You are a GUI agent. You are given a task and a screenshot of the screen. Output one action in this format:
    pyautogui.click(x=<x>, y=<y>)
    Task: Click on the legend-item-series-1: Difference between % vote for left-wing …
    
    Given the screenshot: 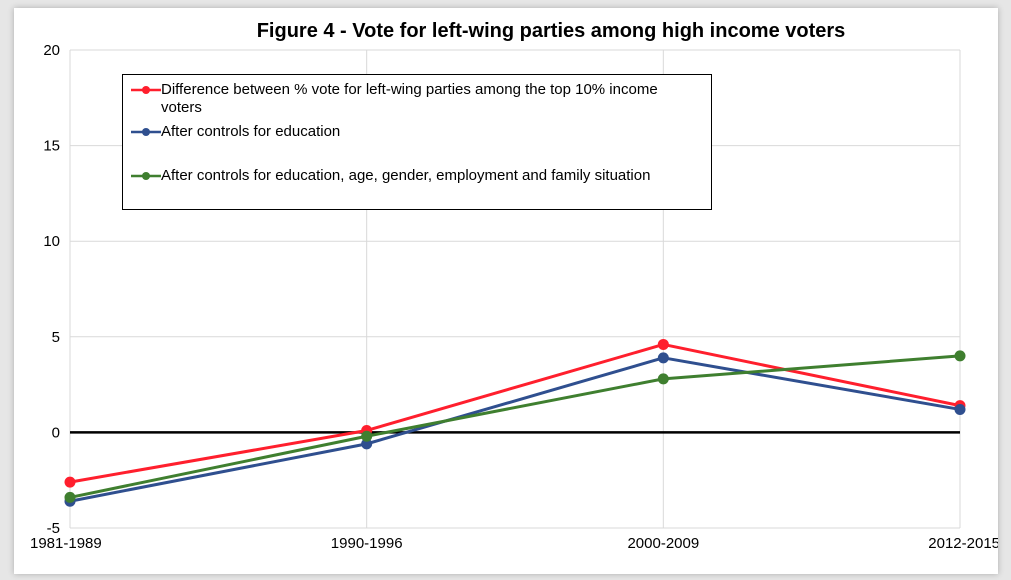 What is the action you would take?
    pyautogui.click(x=411, y=99)
    